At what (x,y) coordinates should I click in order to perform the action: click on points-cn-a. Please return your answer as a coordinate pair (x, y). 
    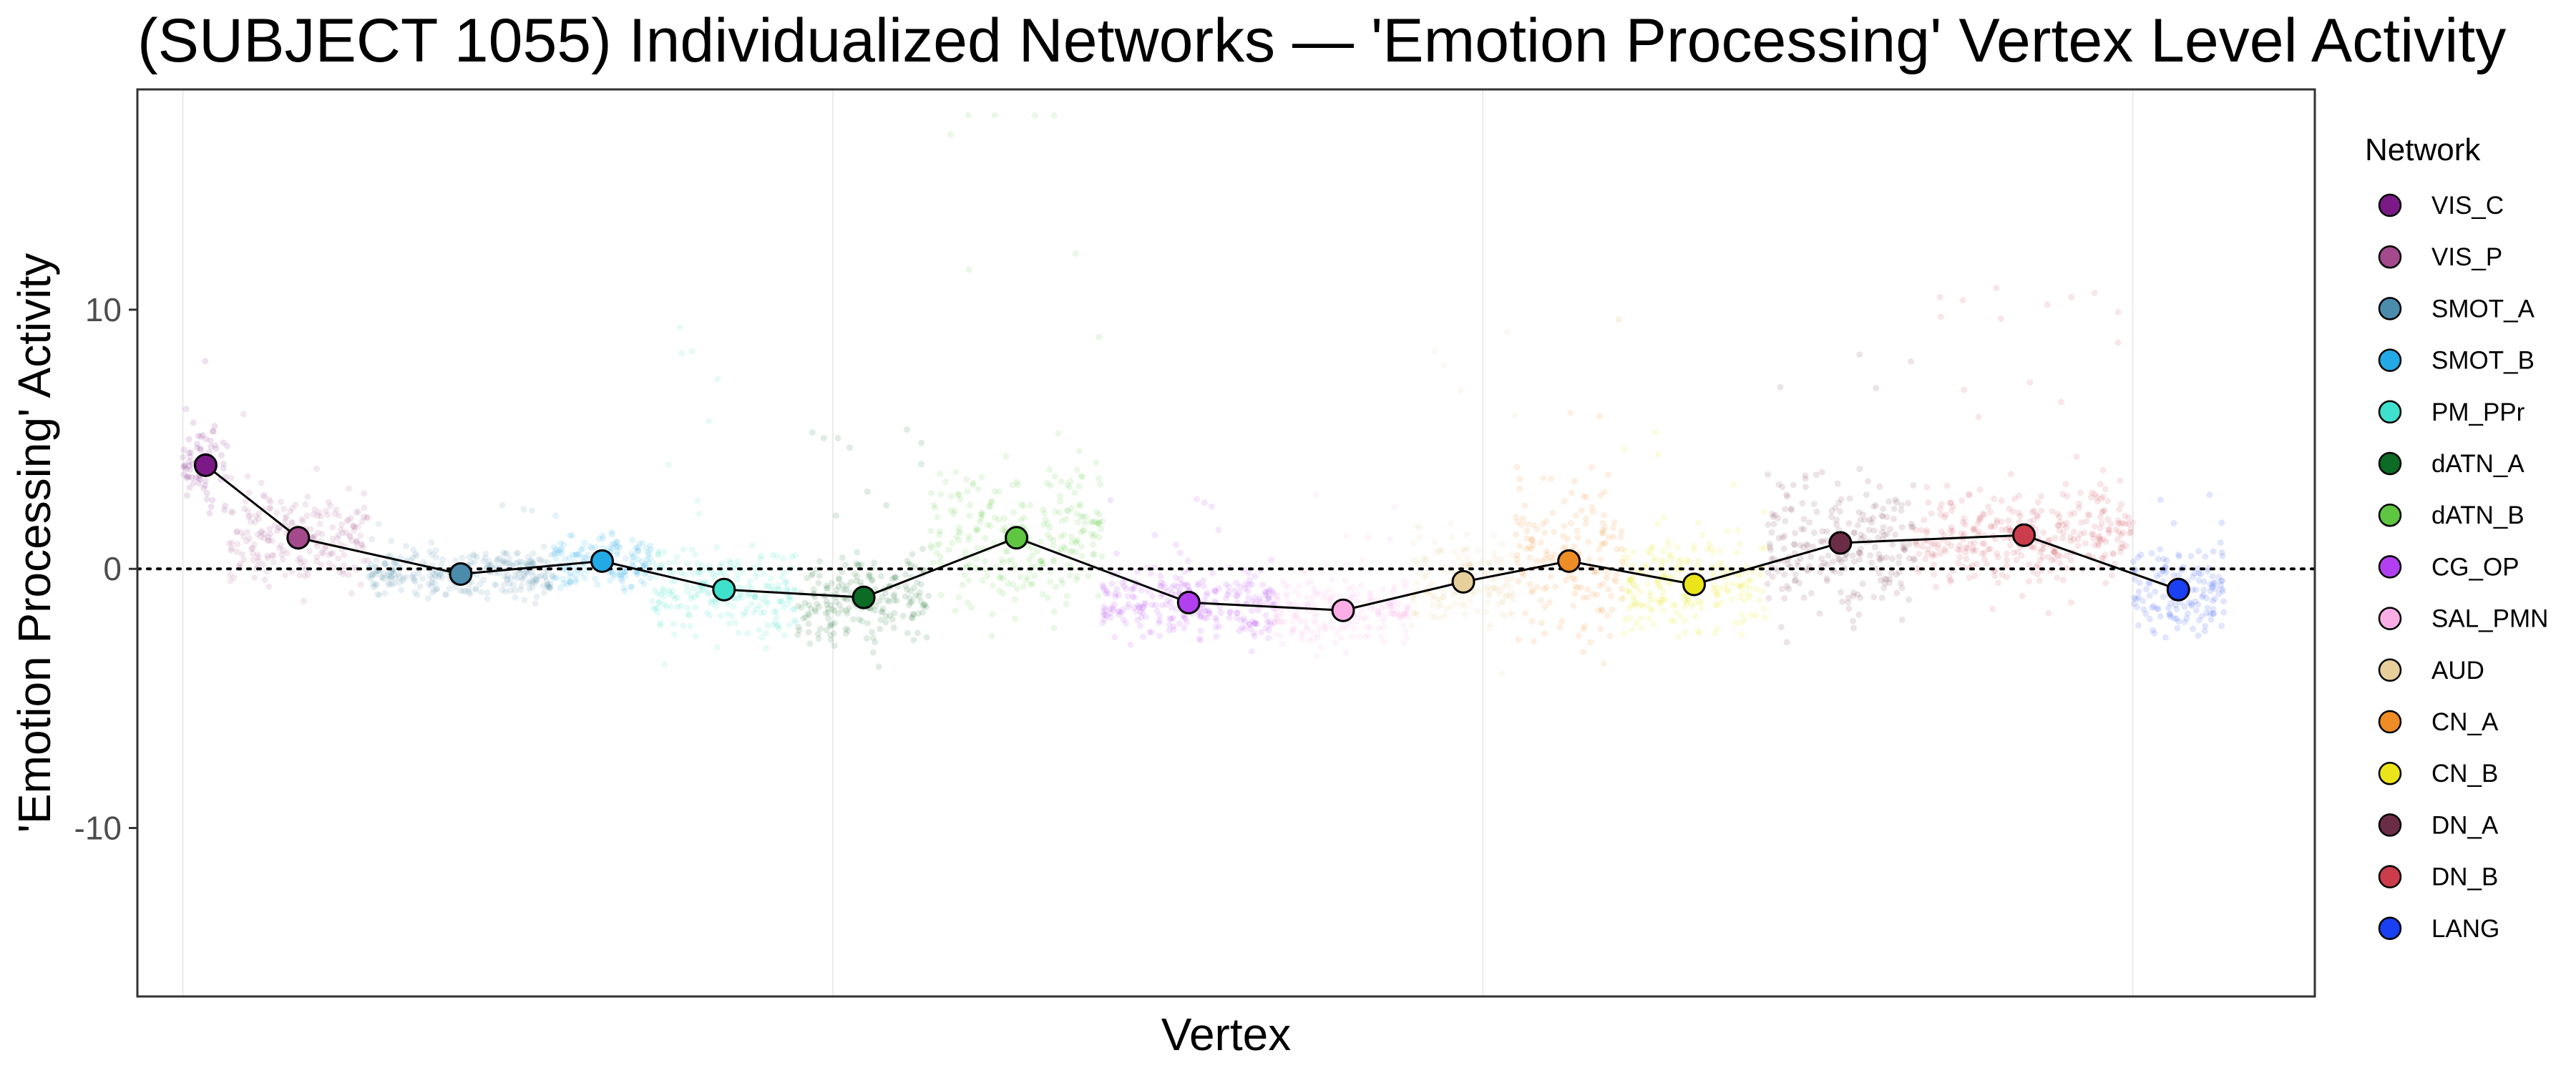
    Looking at the image, I should click on (1569, 491).